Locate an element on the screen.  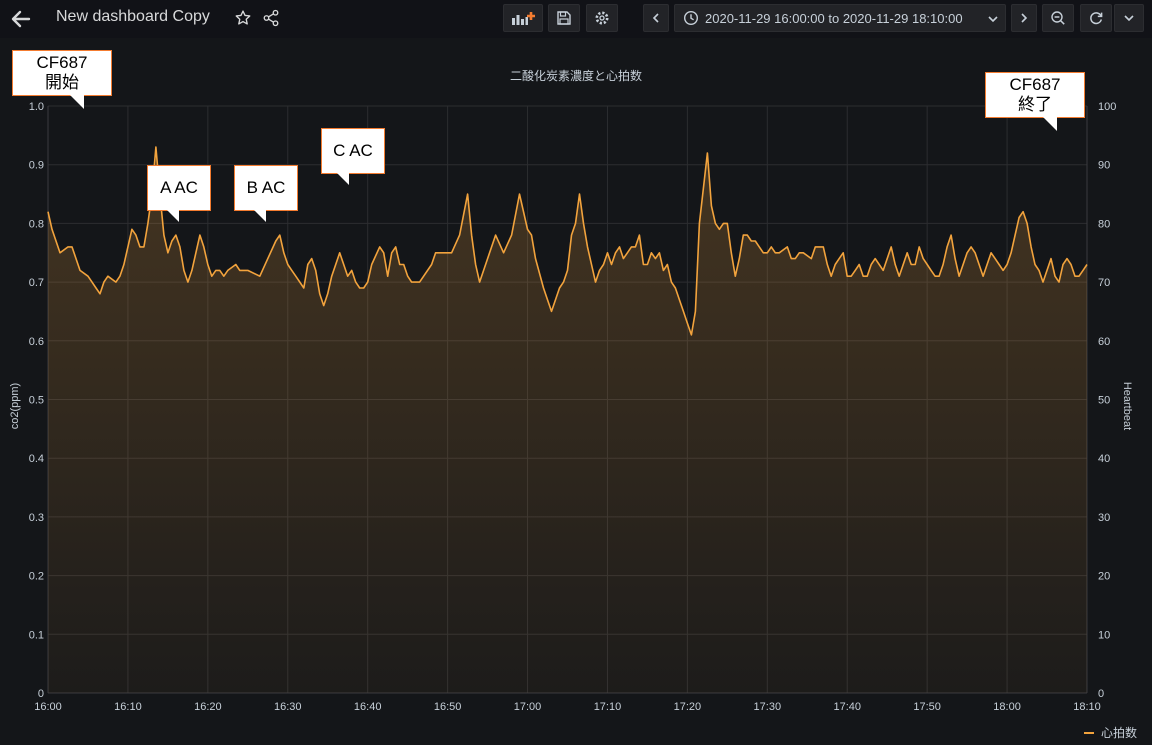
back-button is located at coordinates (21, 19).